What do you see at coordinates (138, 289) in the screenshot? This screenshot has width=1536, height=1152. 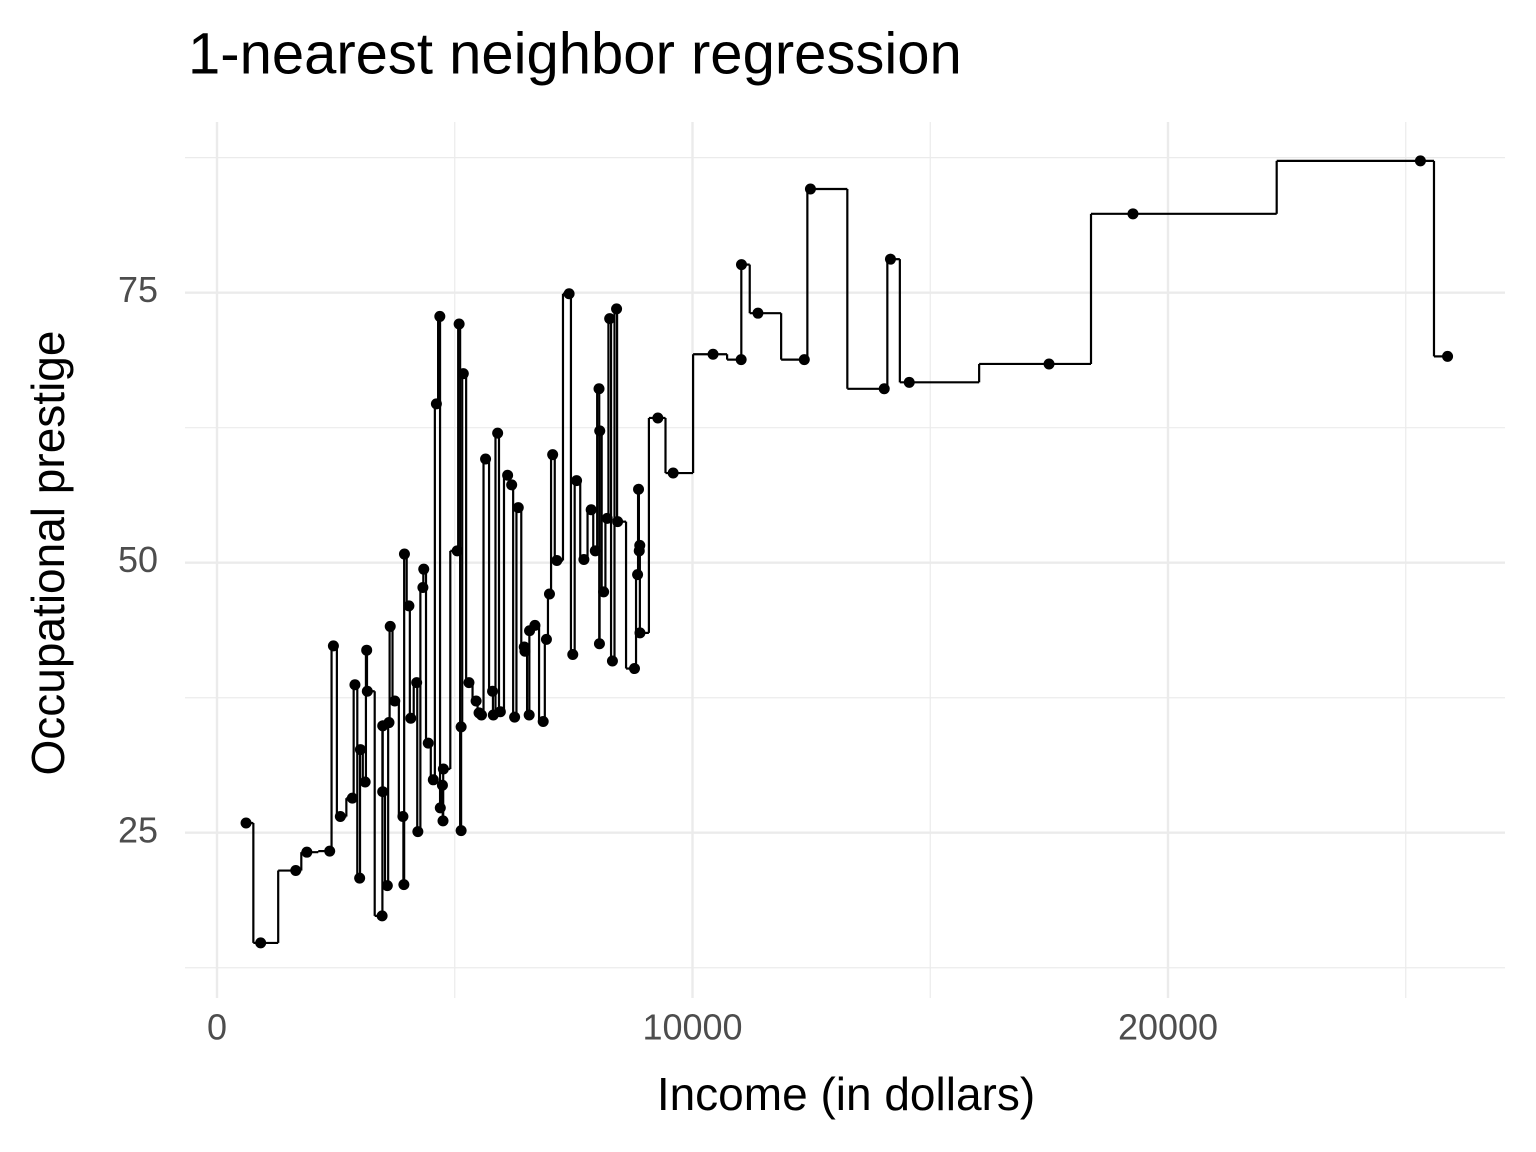 I see `y-tick-label: 75` at bounding box center [138, 289].